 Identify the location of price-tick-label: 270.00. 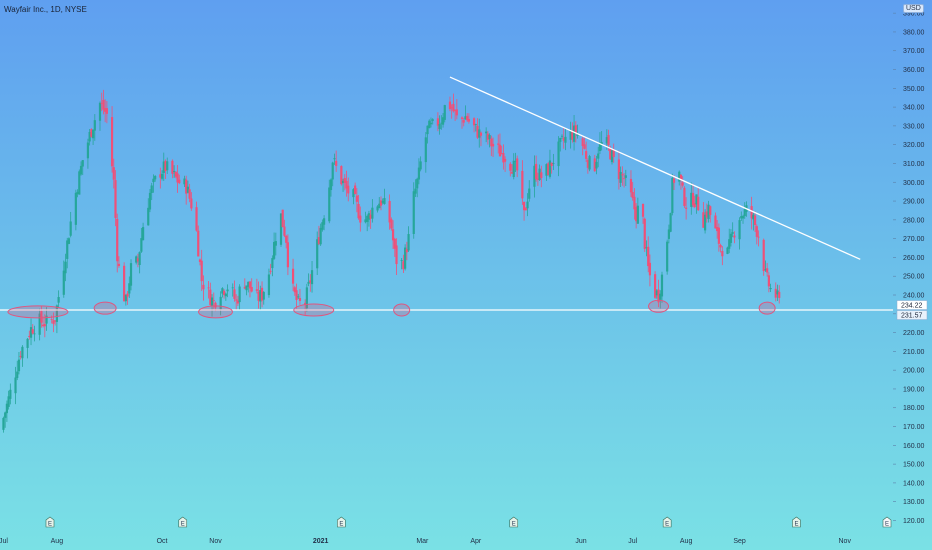
(914, 239).